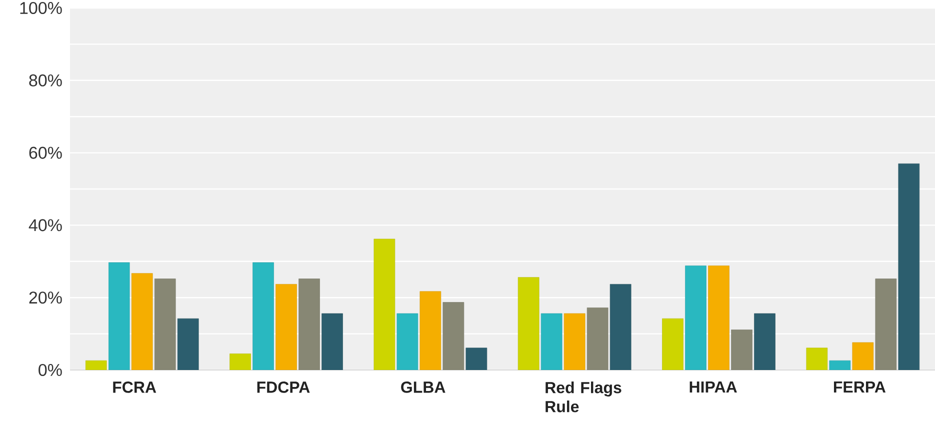 The image size is (935, 434). What do you see at coordinates (45, 298) in the screenshot?
I see `y-tick-label: 20%` at bounding box center [45, 298].